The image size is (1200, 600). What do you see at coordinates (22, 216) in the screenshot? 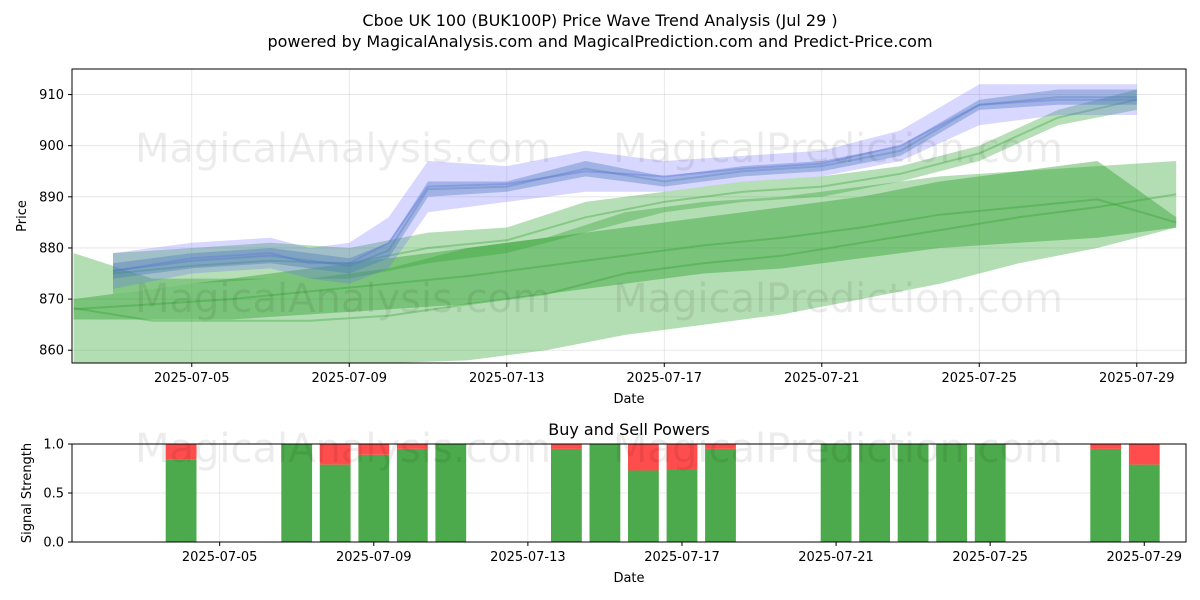
I see `price-y-axis-label: Price` at bounding box center [22, 216].